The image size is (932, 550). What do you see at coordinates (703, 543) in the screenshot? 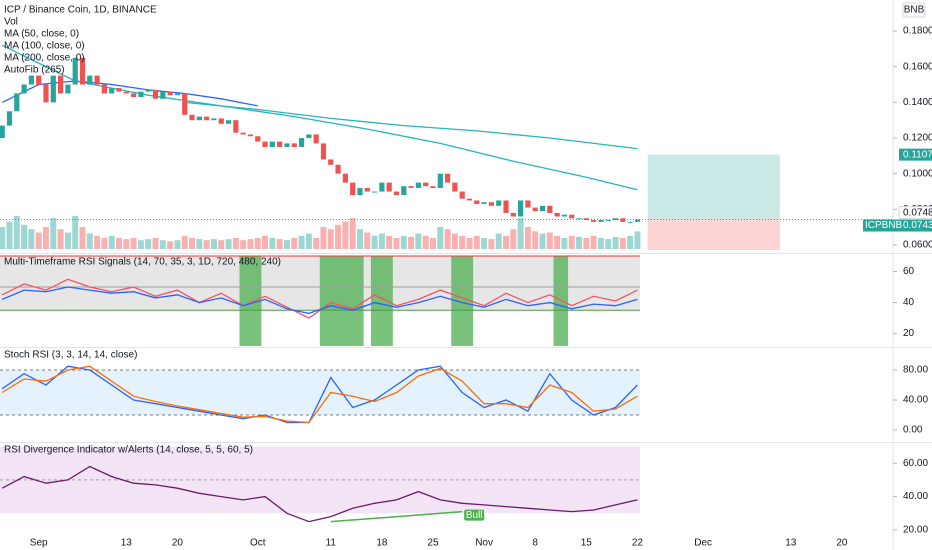
I see `x-tick-label: Dec` at bounding box center [703, 543].